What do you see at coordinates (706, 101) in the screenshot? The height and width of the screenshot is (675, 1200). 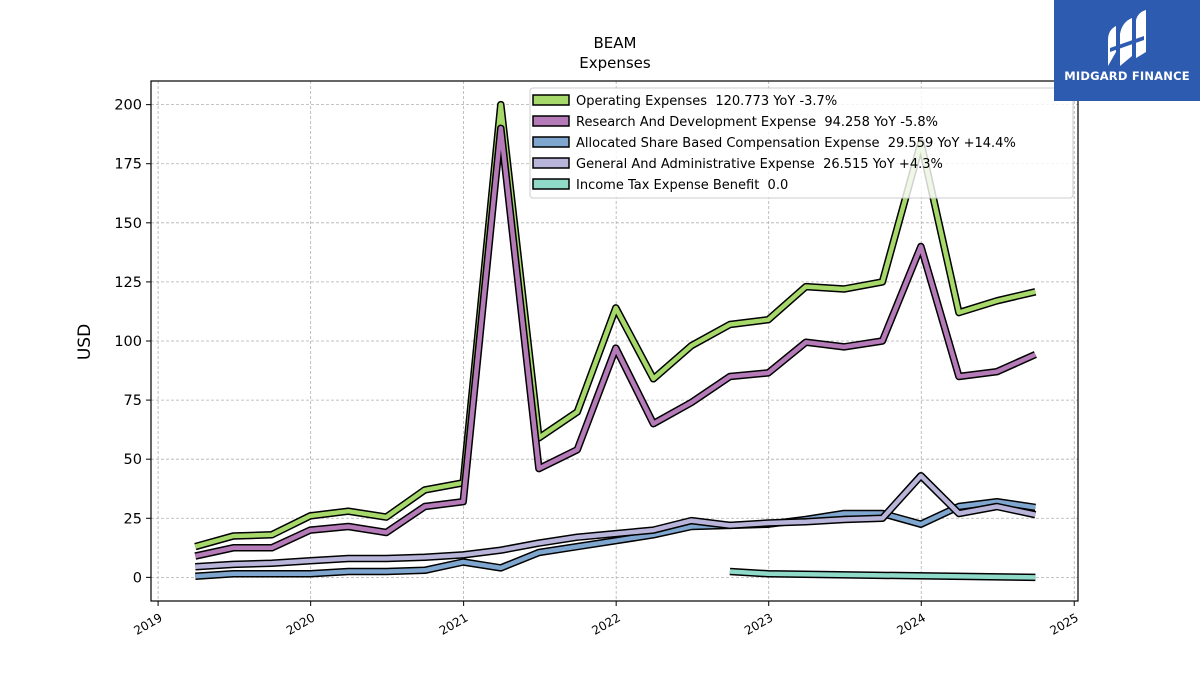 I see `legend-label: Operating Expenses 120.773 YoY -3.7%` at bounding box center [706, 101].